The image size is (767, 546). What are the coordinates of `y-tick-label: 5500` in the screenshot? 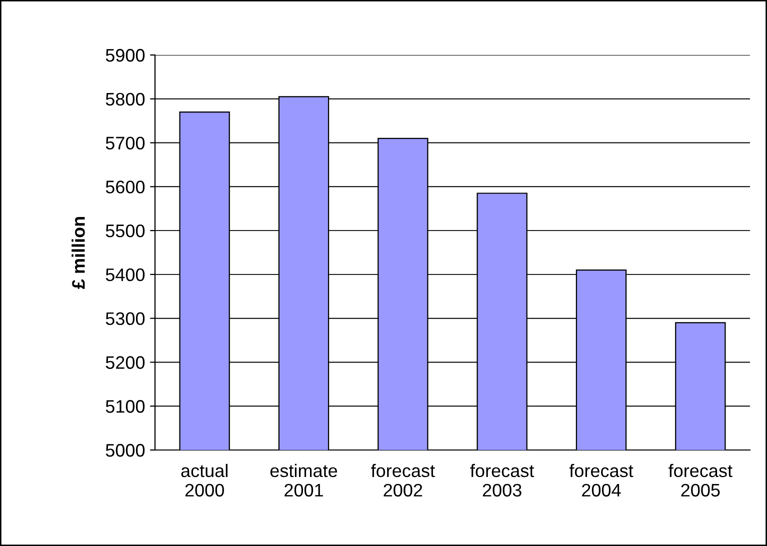 It's located at (125, 231).